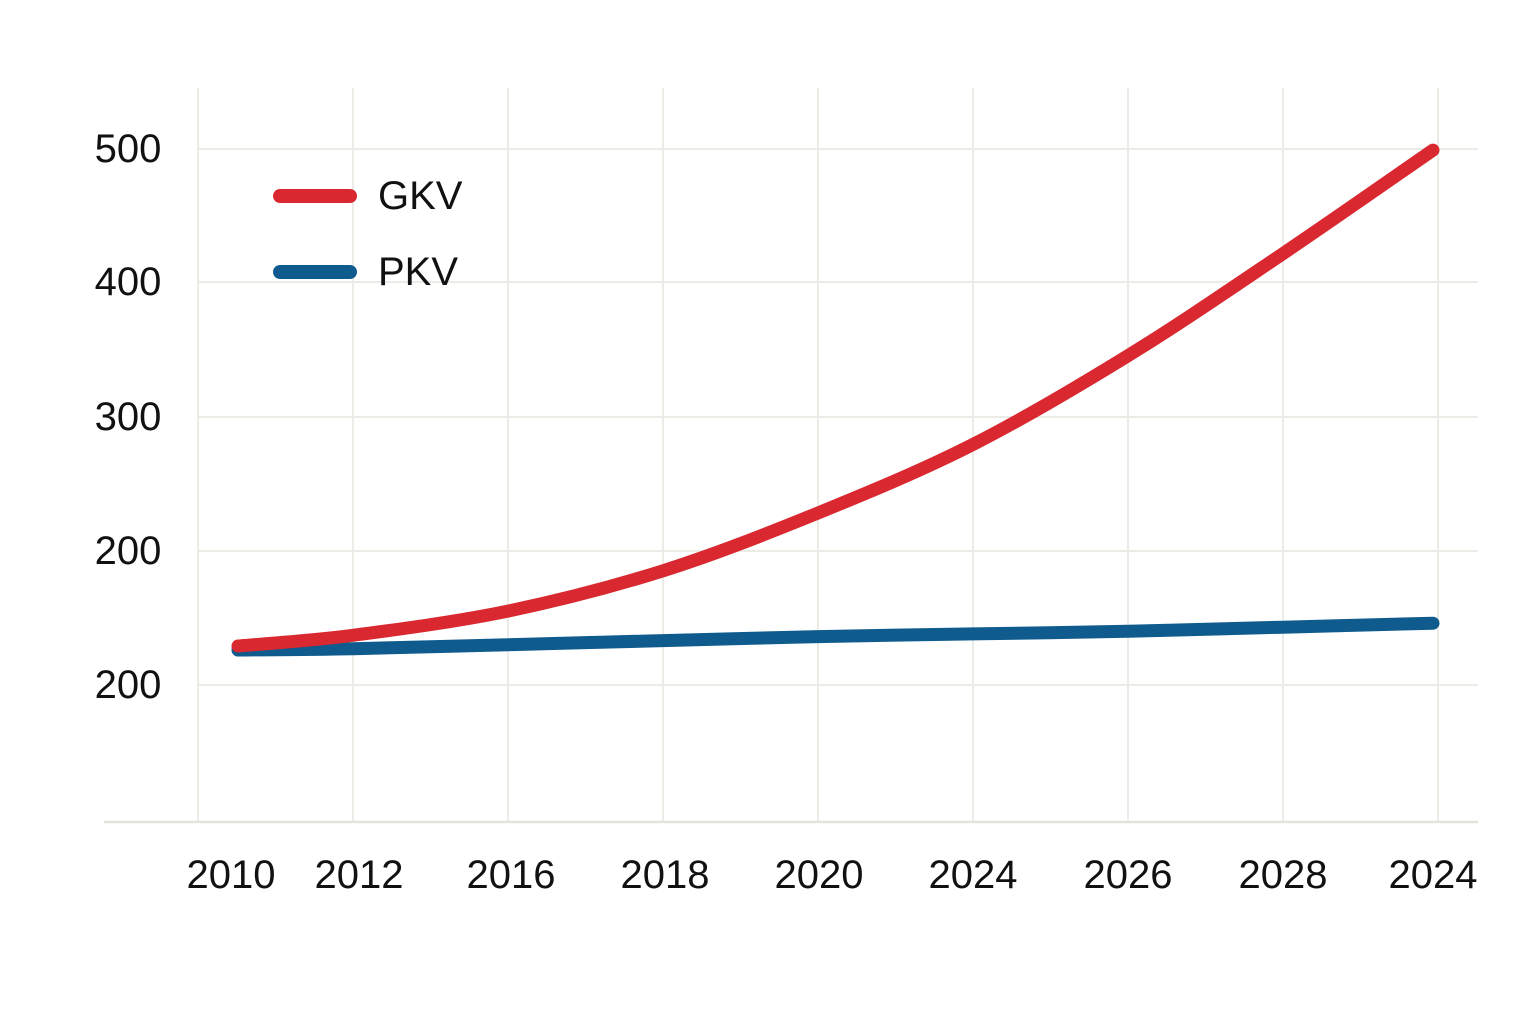  What do you see at coordinates (359, 875) in the screenshot?
I see `x-tick-label: 2012` at bounding box center [359, 875].